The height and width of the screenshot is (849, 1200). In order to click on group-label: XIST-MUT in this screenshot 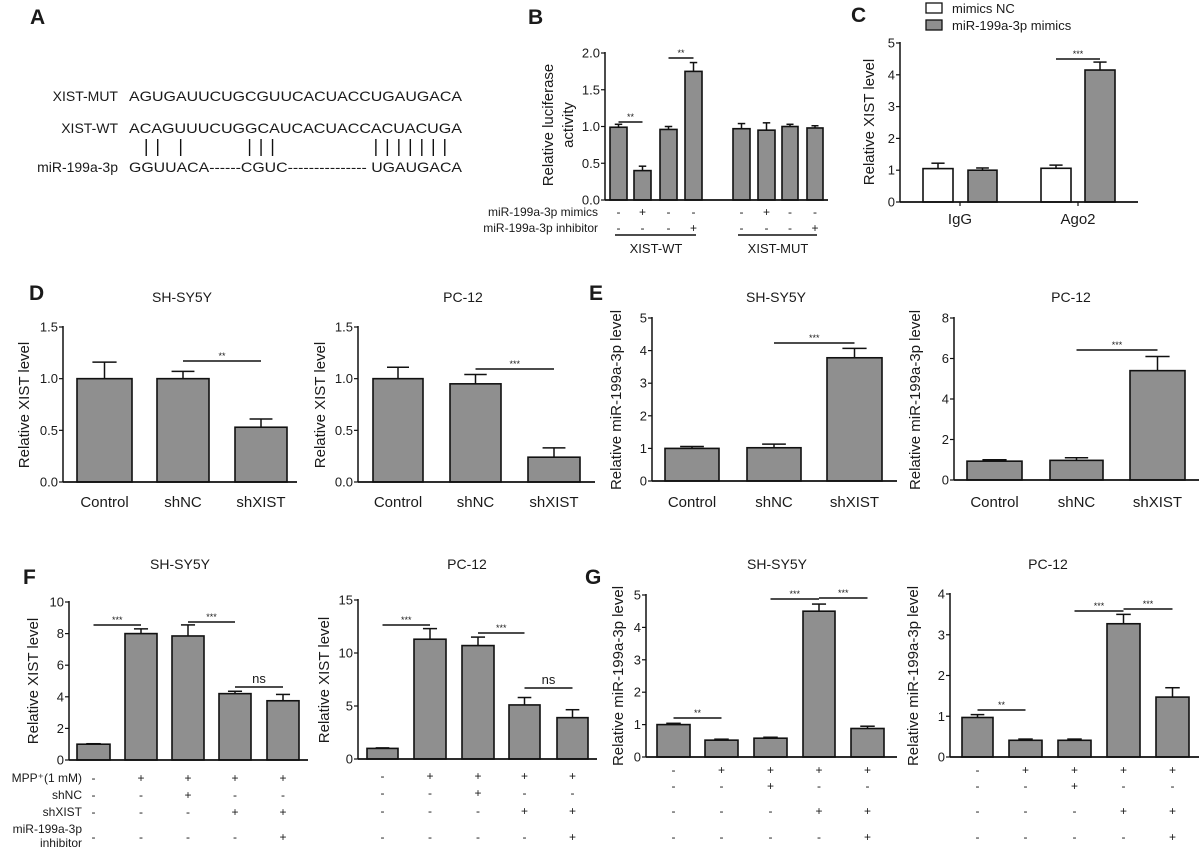, I will do `click(778, 248)`.